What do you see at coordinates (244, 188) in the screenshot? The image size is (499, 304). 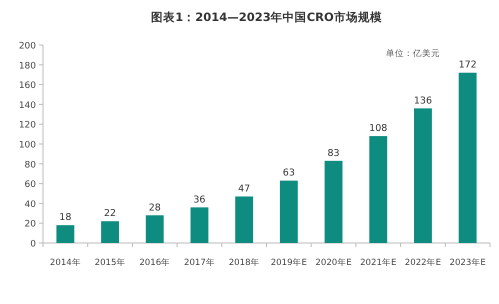 I see `data-label: 47` at bounding box center [244, 188].